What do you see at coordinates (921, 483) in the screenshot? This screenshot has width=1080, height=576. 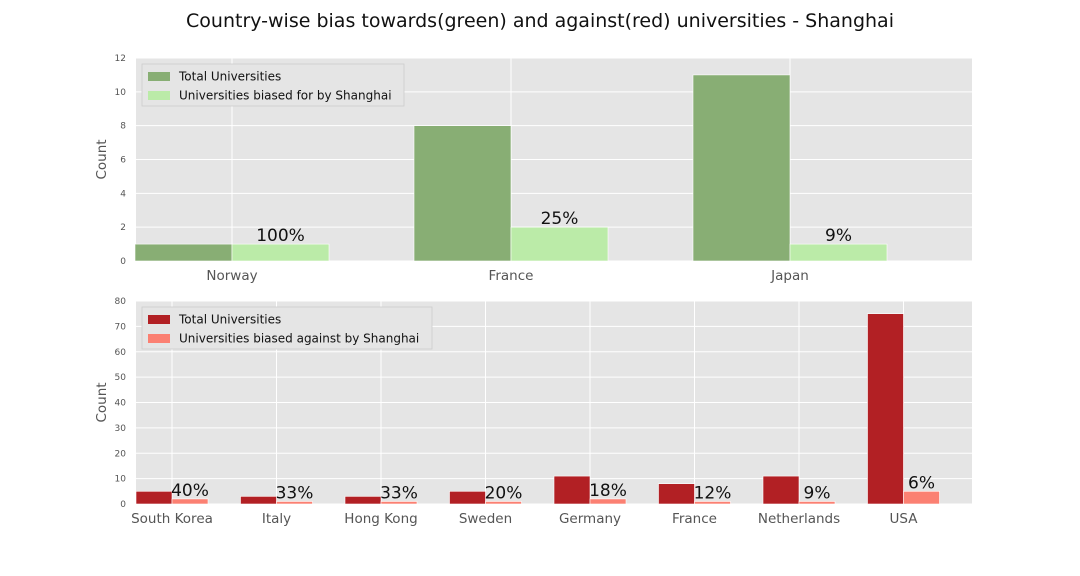 I see `bar-percent-label: 6%` at bounding box center [921, 483].